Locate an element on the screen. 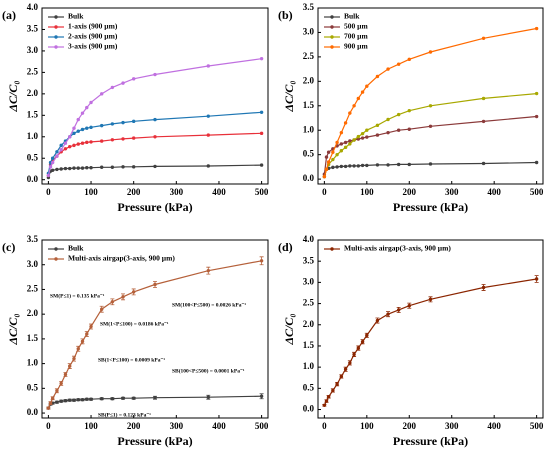 This screenshot has height=464, width=550. annotation: SB(P≤1) = 0.123 kPa⁻¹ is located at coordinates (124, 414).